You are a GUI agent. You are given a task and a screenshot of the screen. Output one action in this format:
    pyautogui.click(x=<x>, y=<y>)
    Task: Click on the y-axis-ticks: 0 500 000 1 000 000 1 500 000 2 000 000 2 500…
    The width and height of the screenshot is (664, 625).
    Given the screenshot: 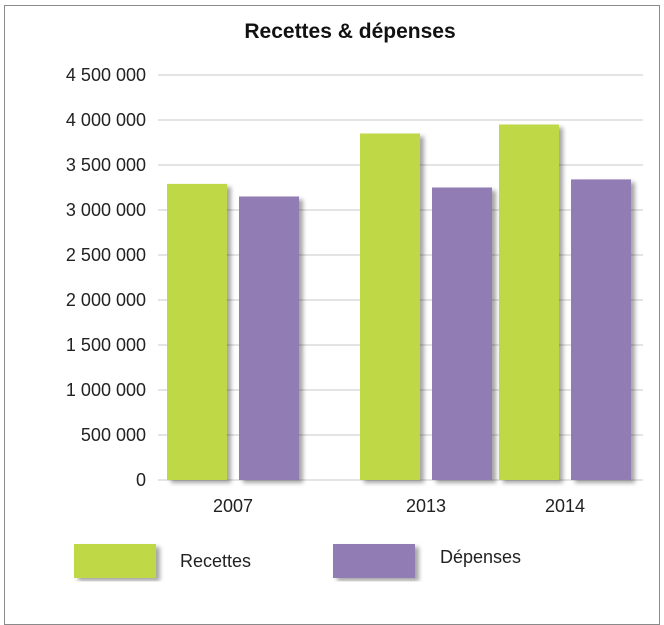 What is the action you would take?
    pyautogui.click(x=106, y=277)
    